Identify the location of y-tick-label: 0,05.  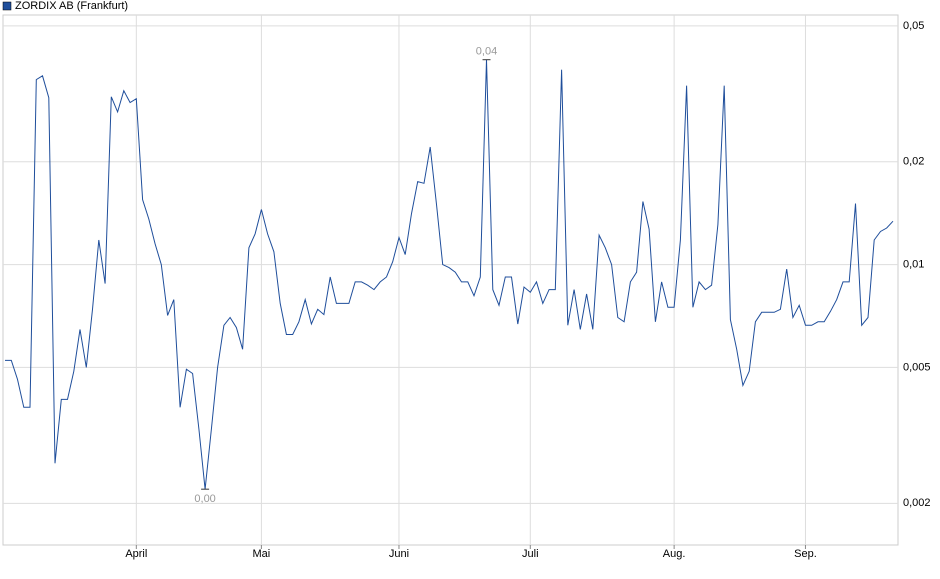
(913, 26).